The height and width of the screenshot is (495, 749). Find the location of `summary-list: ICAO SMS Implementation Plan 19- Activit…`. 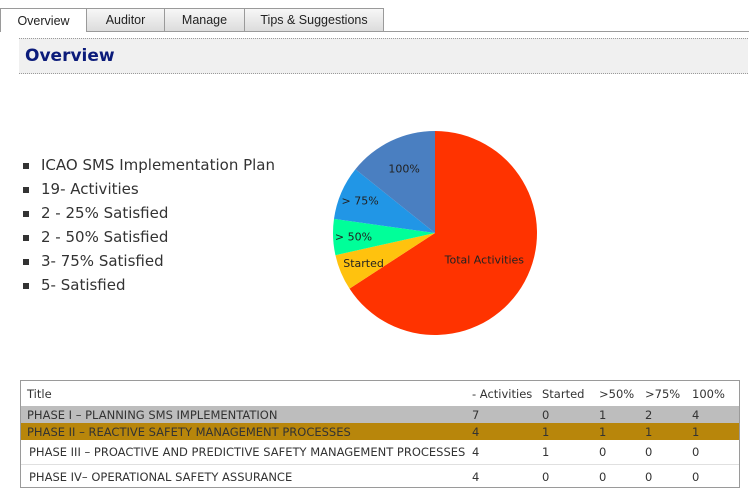

summary-list: ICAO SMS Implementation Plan 19- Activit… is located at coordinates (148, 225).